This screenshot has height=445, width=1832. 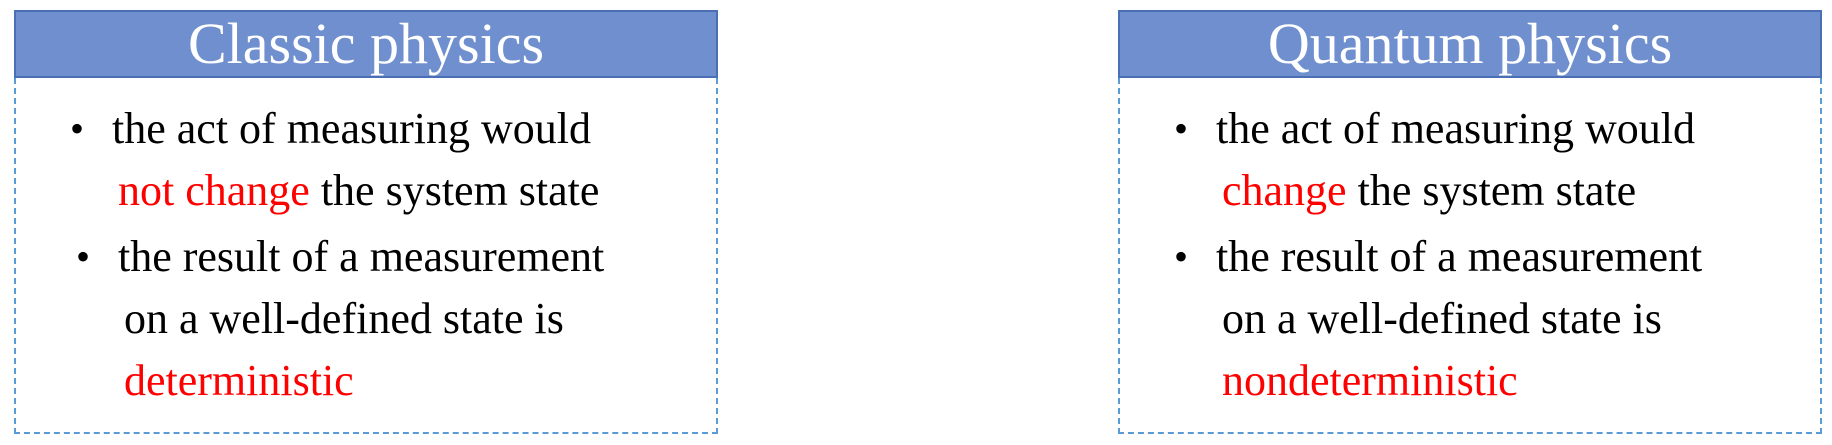 What do you see at coordinates (214, 190) in the screenshot?
I see `classic-highlight-not-change: not change` at bounding box center [214, 190].